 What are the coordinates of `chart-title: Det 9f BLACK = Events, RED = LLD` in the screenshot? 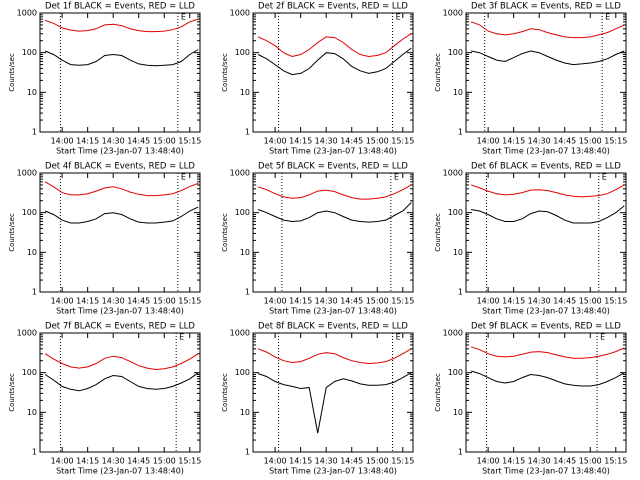 It's located at (546, 327).